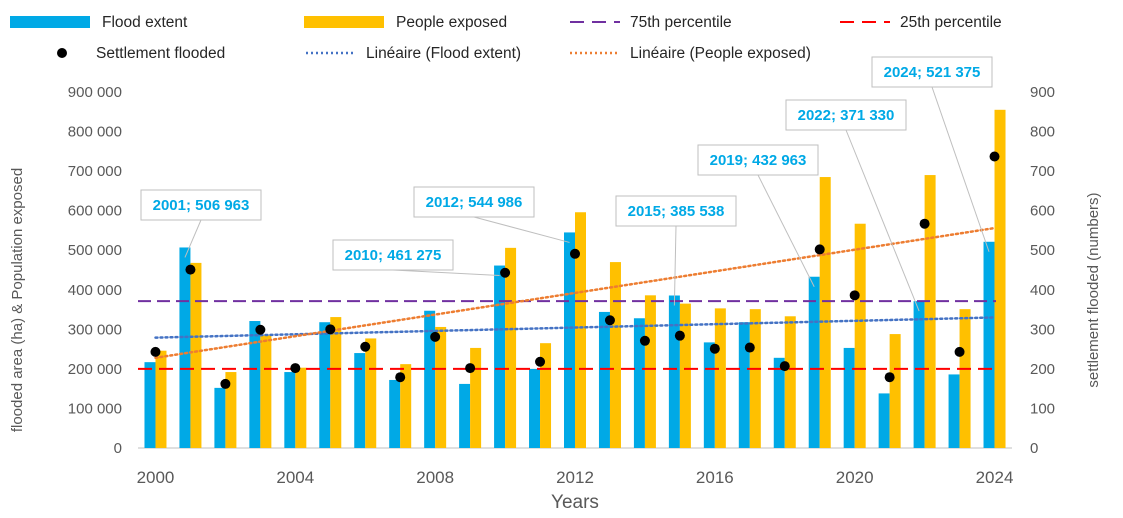  Describe the element at coordinates (1042, 270) in the screenshot. I see `y-axis-right: 0 100 200 300 400 500 600 700 800 900` at that location.